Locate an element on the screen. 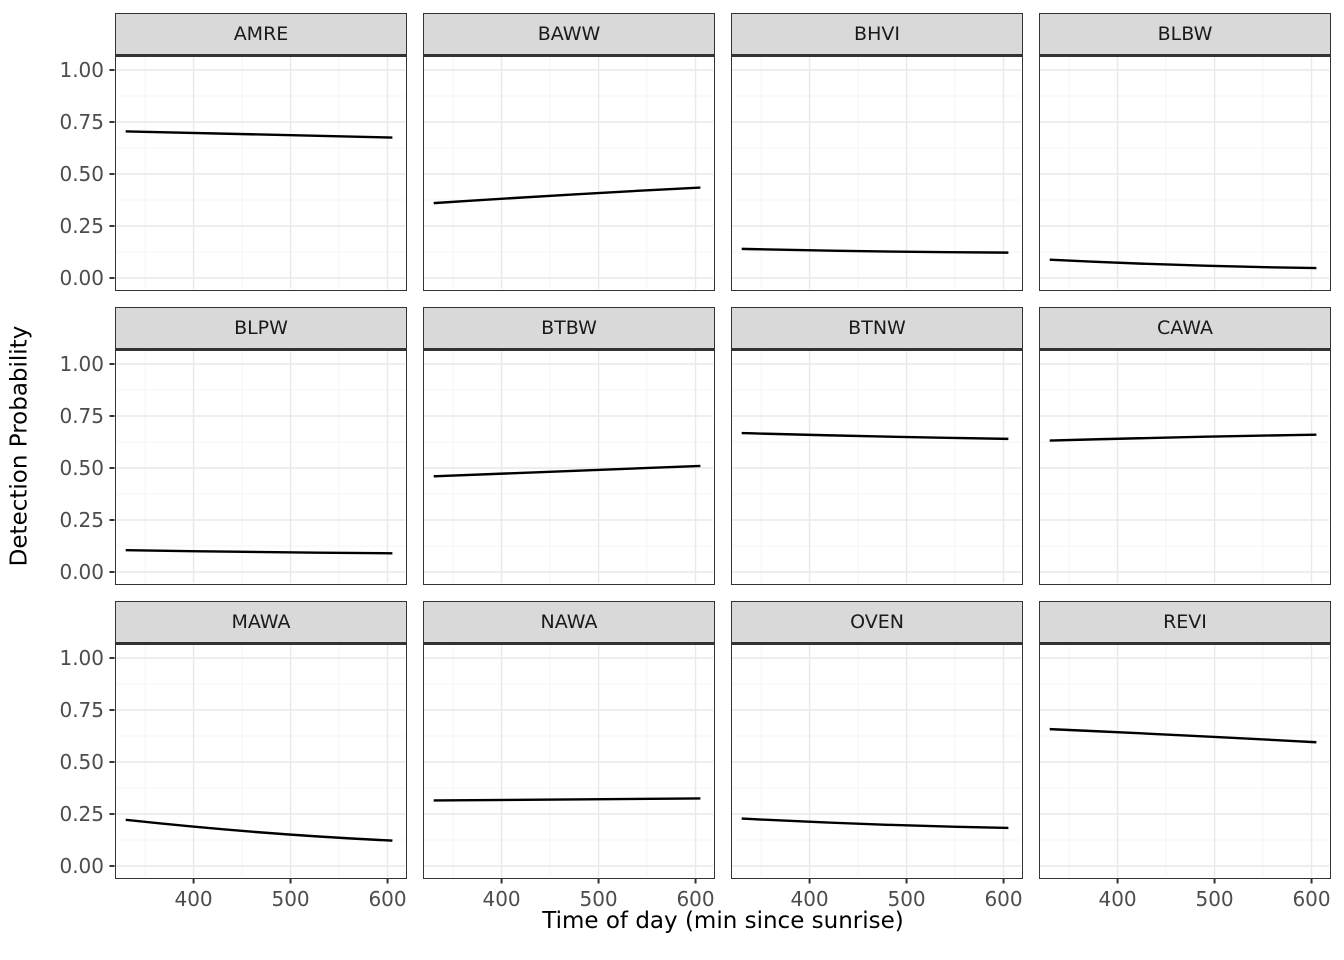  facet-OVEN: OVEN 400 500 600 is located at coordinates (877, 756).